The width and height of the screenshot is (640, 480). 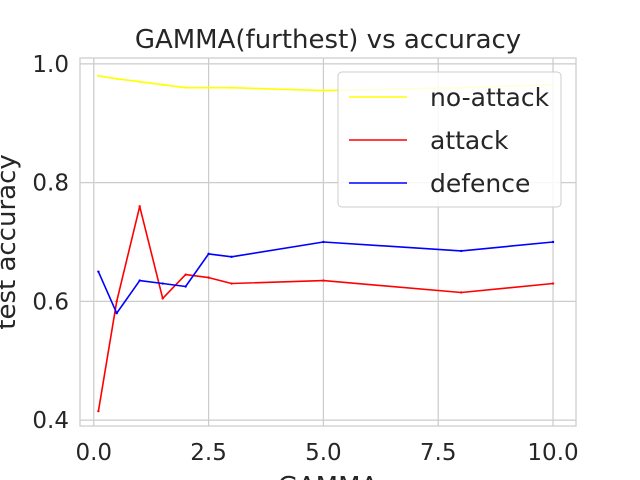 What do you see at coordinates (480, 183) in the screenshot?
I see `legend-label-defence: defence` at bounding box center [480, 183].